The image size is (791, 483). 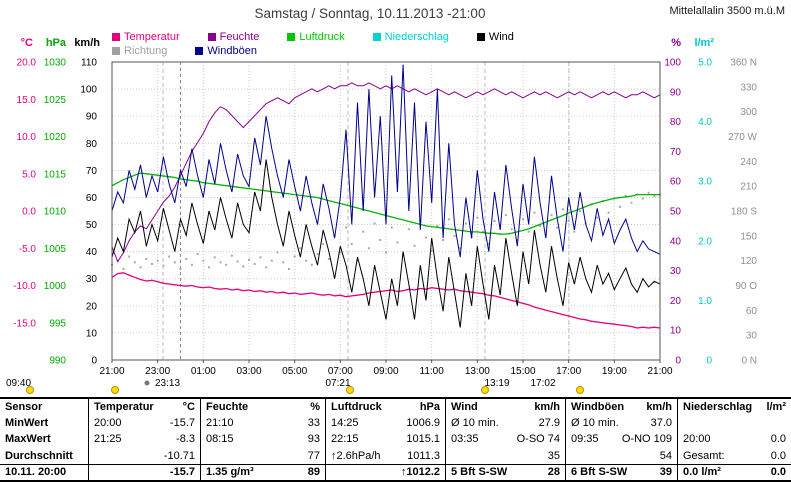 I want to click on table-cell: 77, so click(x=262, y=455).